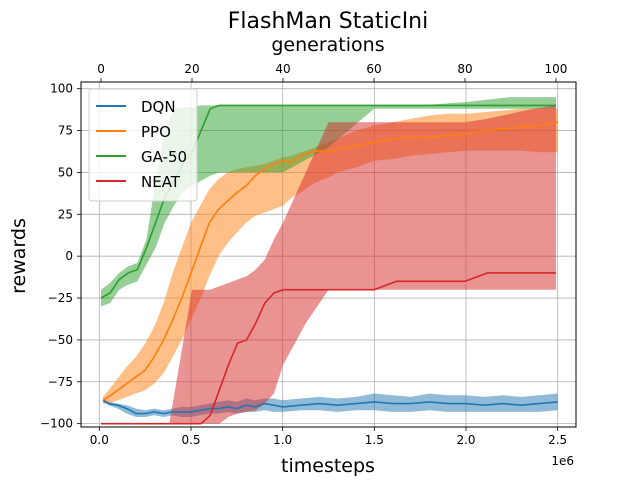 The height and width of the screenshot is (480, 640). What do you see at coordinates (158, 107) in the screenshot?
I see `legend-label-dqn: DQN` at bounding box center [158, 107].